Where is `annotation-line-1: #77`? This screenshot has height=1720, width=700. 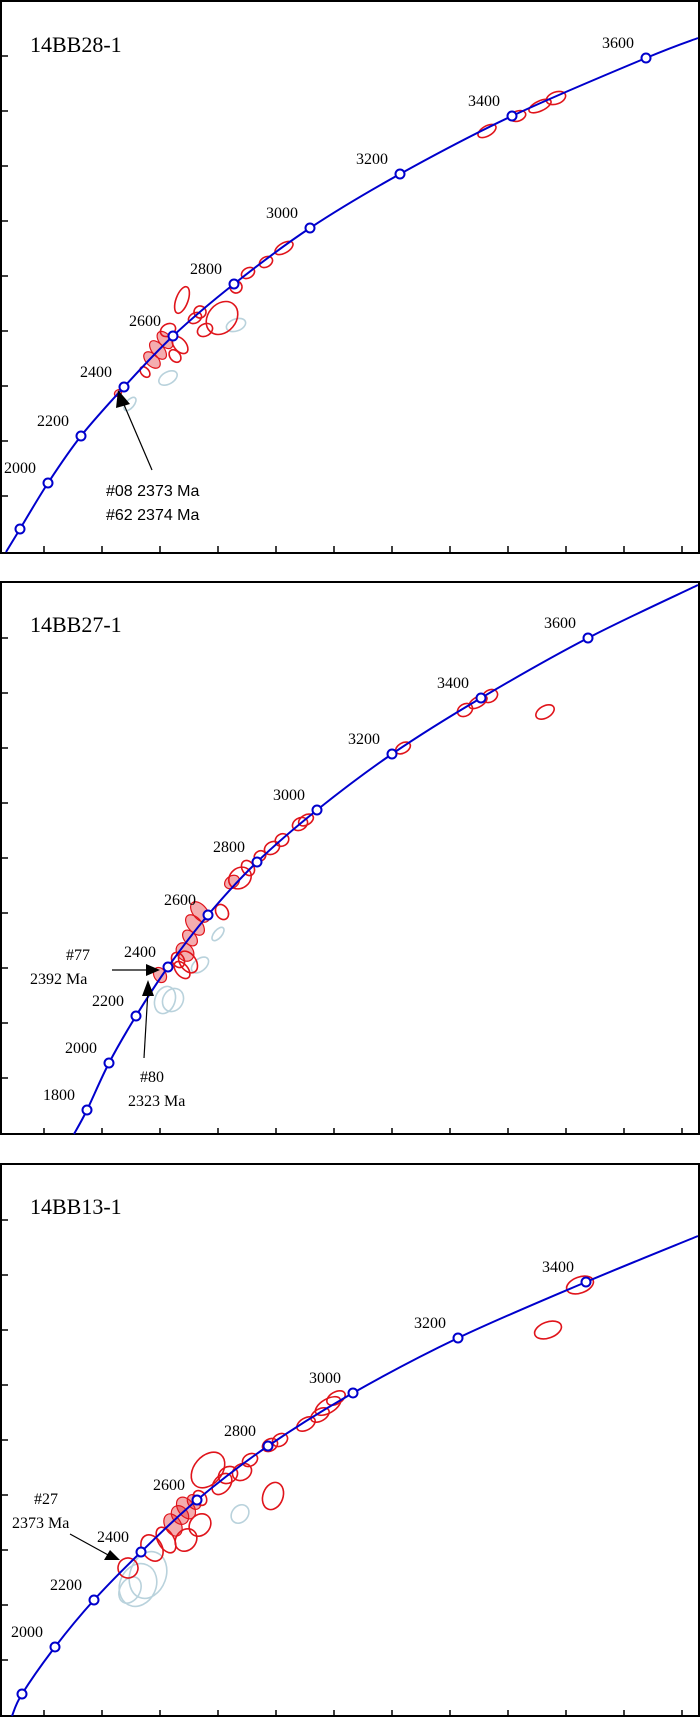 annotation-line-1: #77 is located at coordinates (78, 955).